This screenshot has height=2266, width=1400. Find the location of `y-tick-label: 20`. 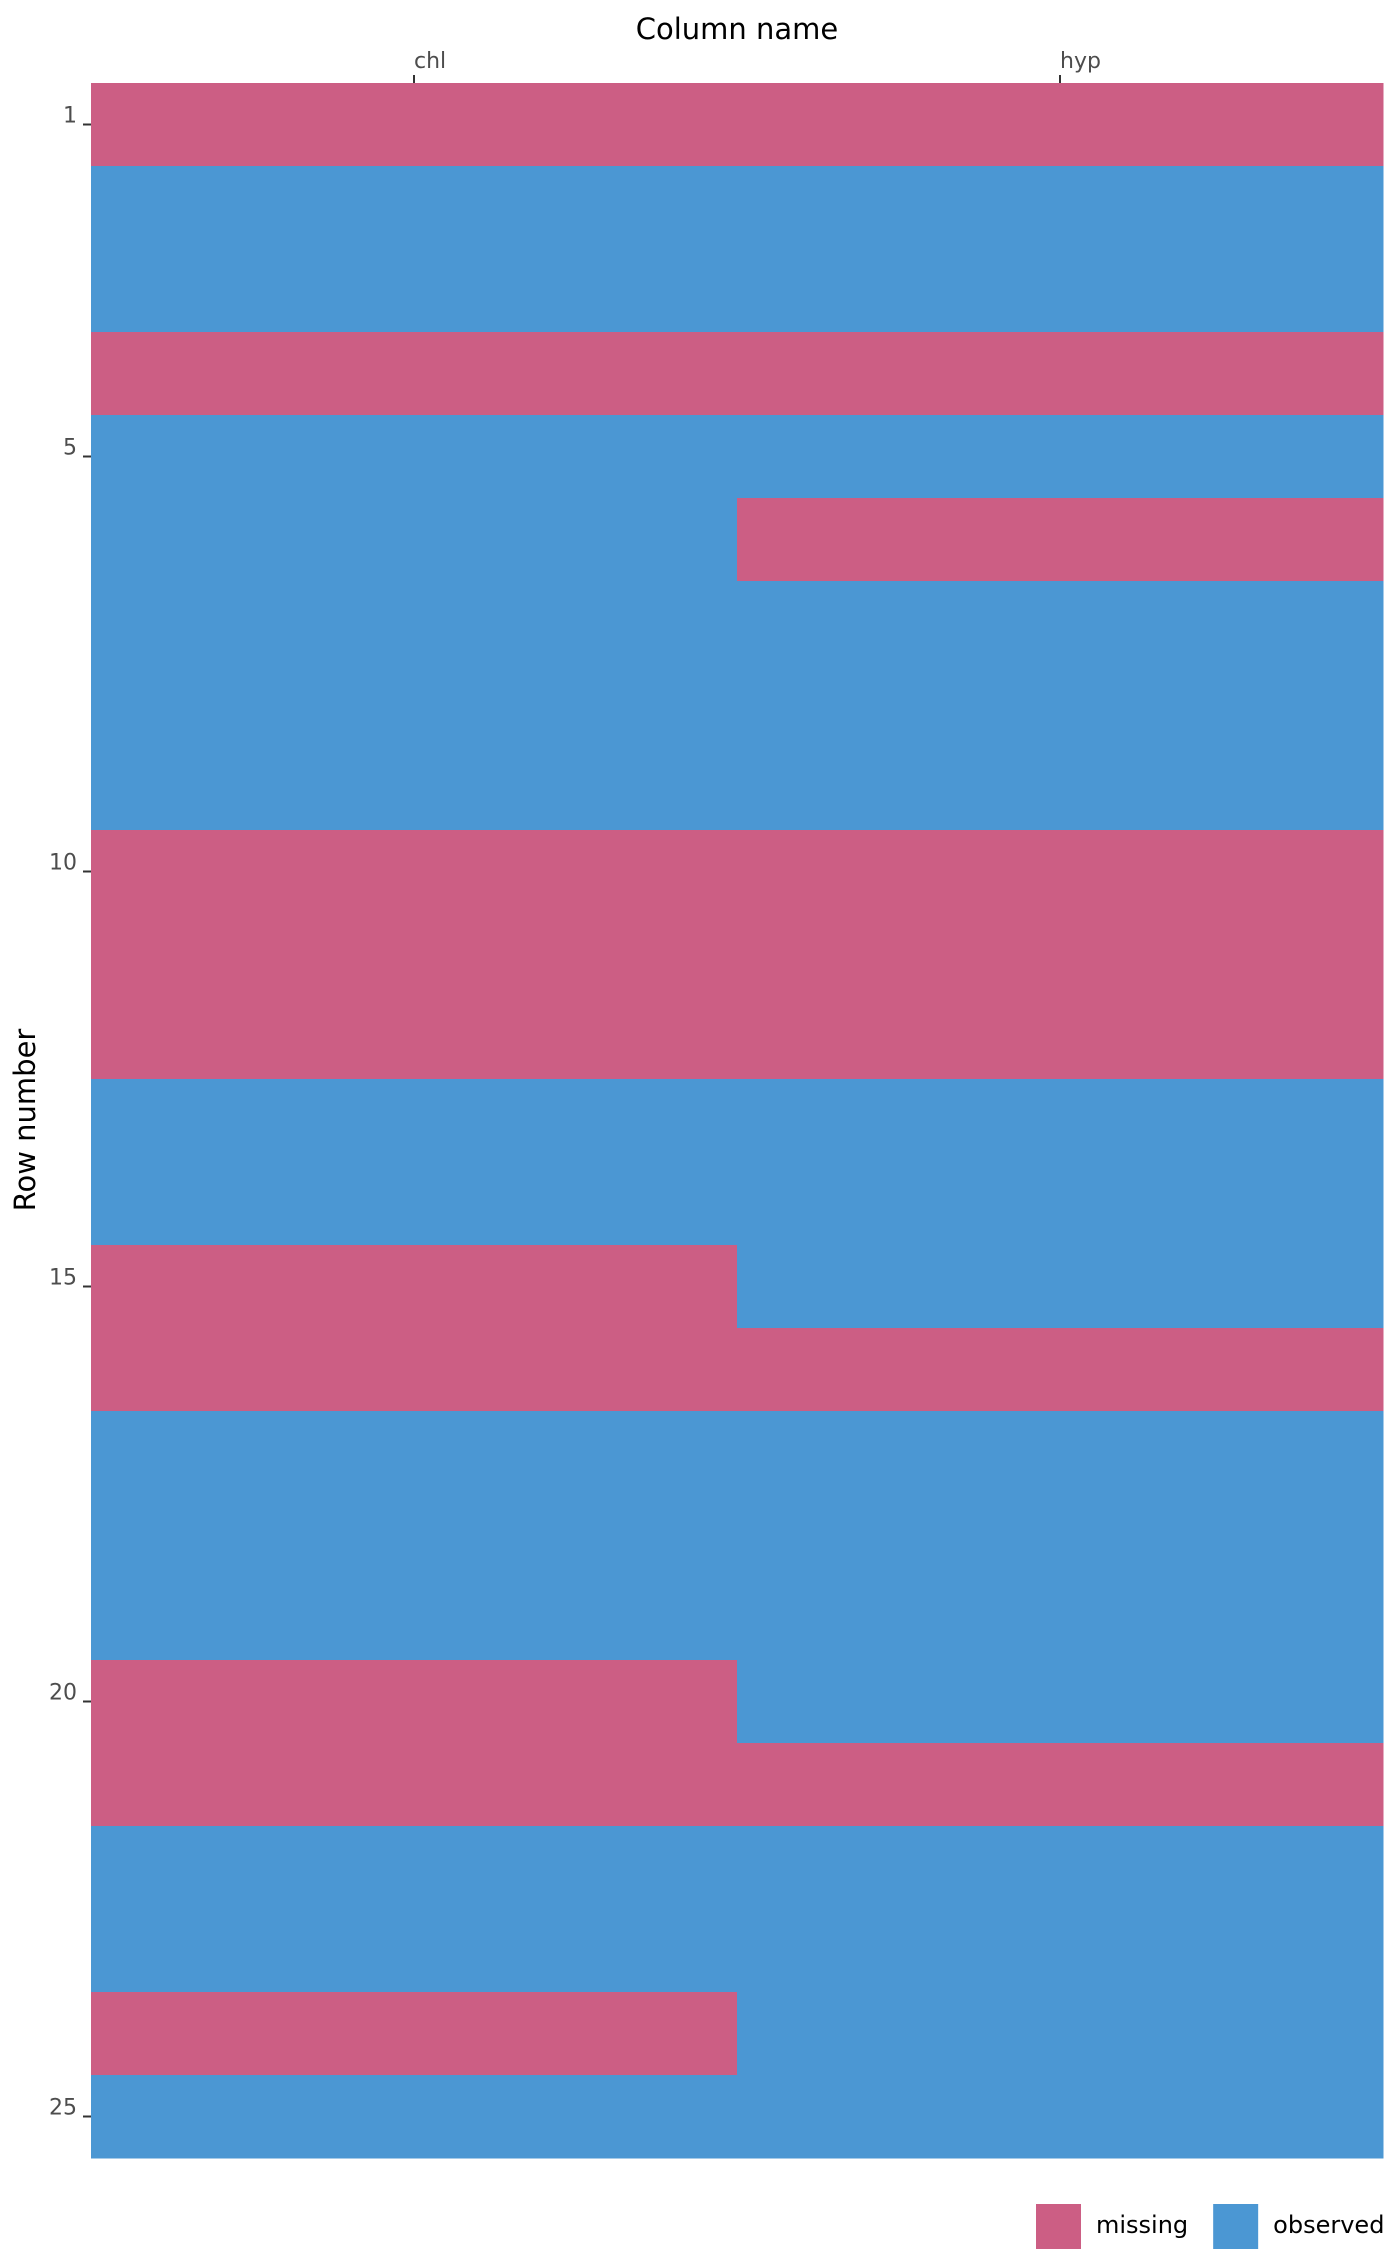

y-tick-label: 20 is located at coordinates (63, 1693).